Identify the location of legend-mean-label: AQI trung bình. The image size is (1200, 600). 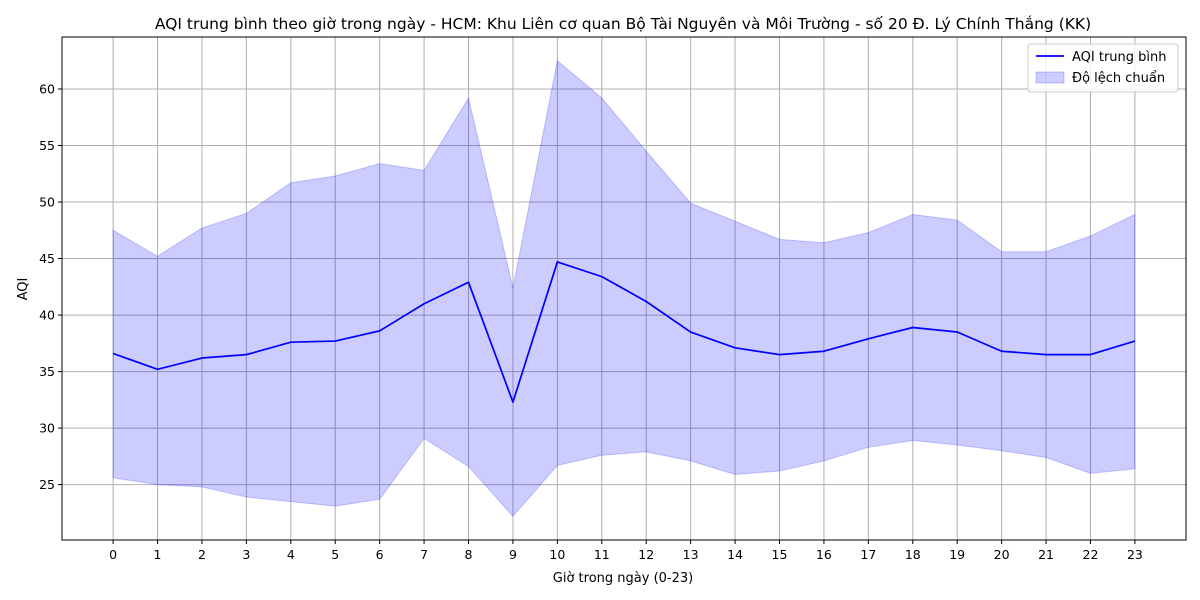
(1119, 57).